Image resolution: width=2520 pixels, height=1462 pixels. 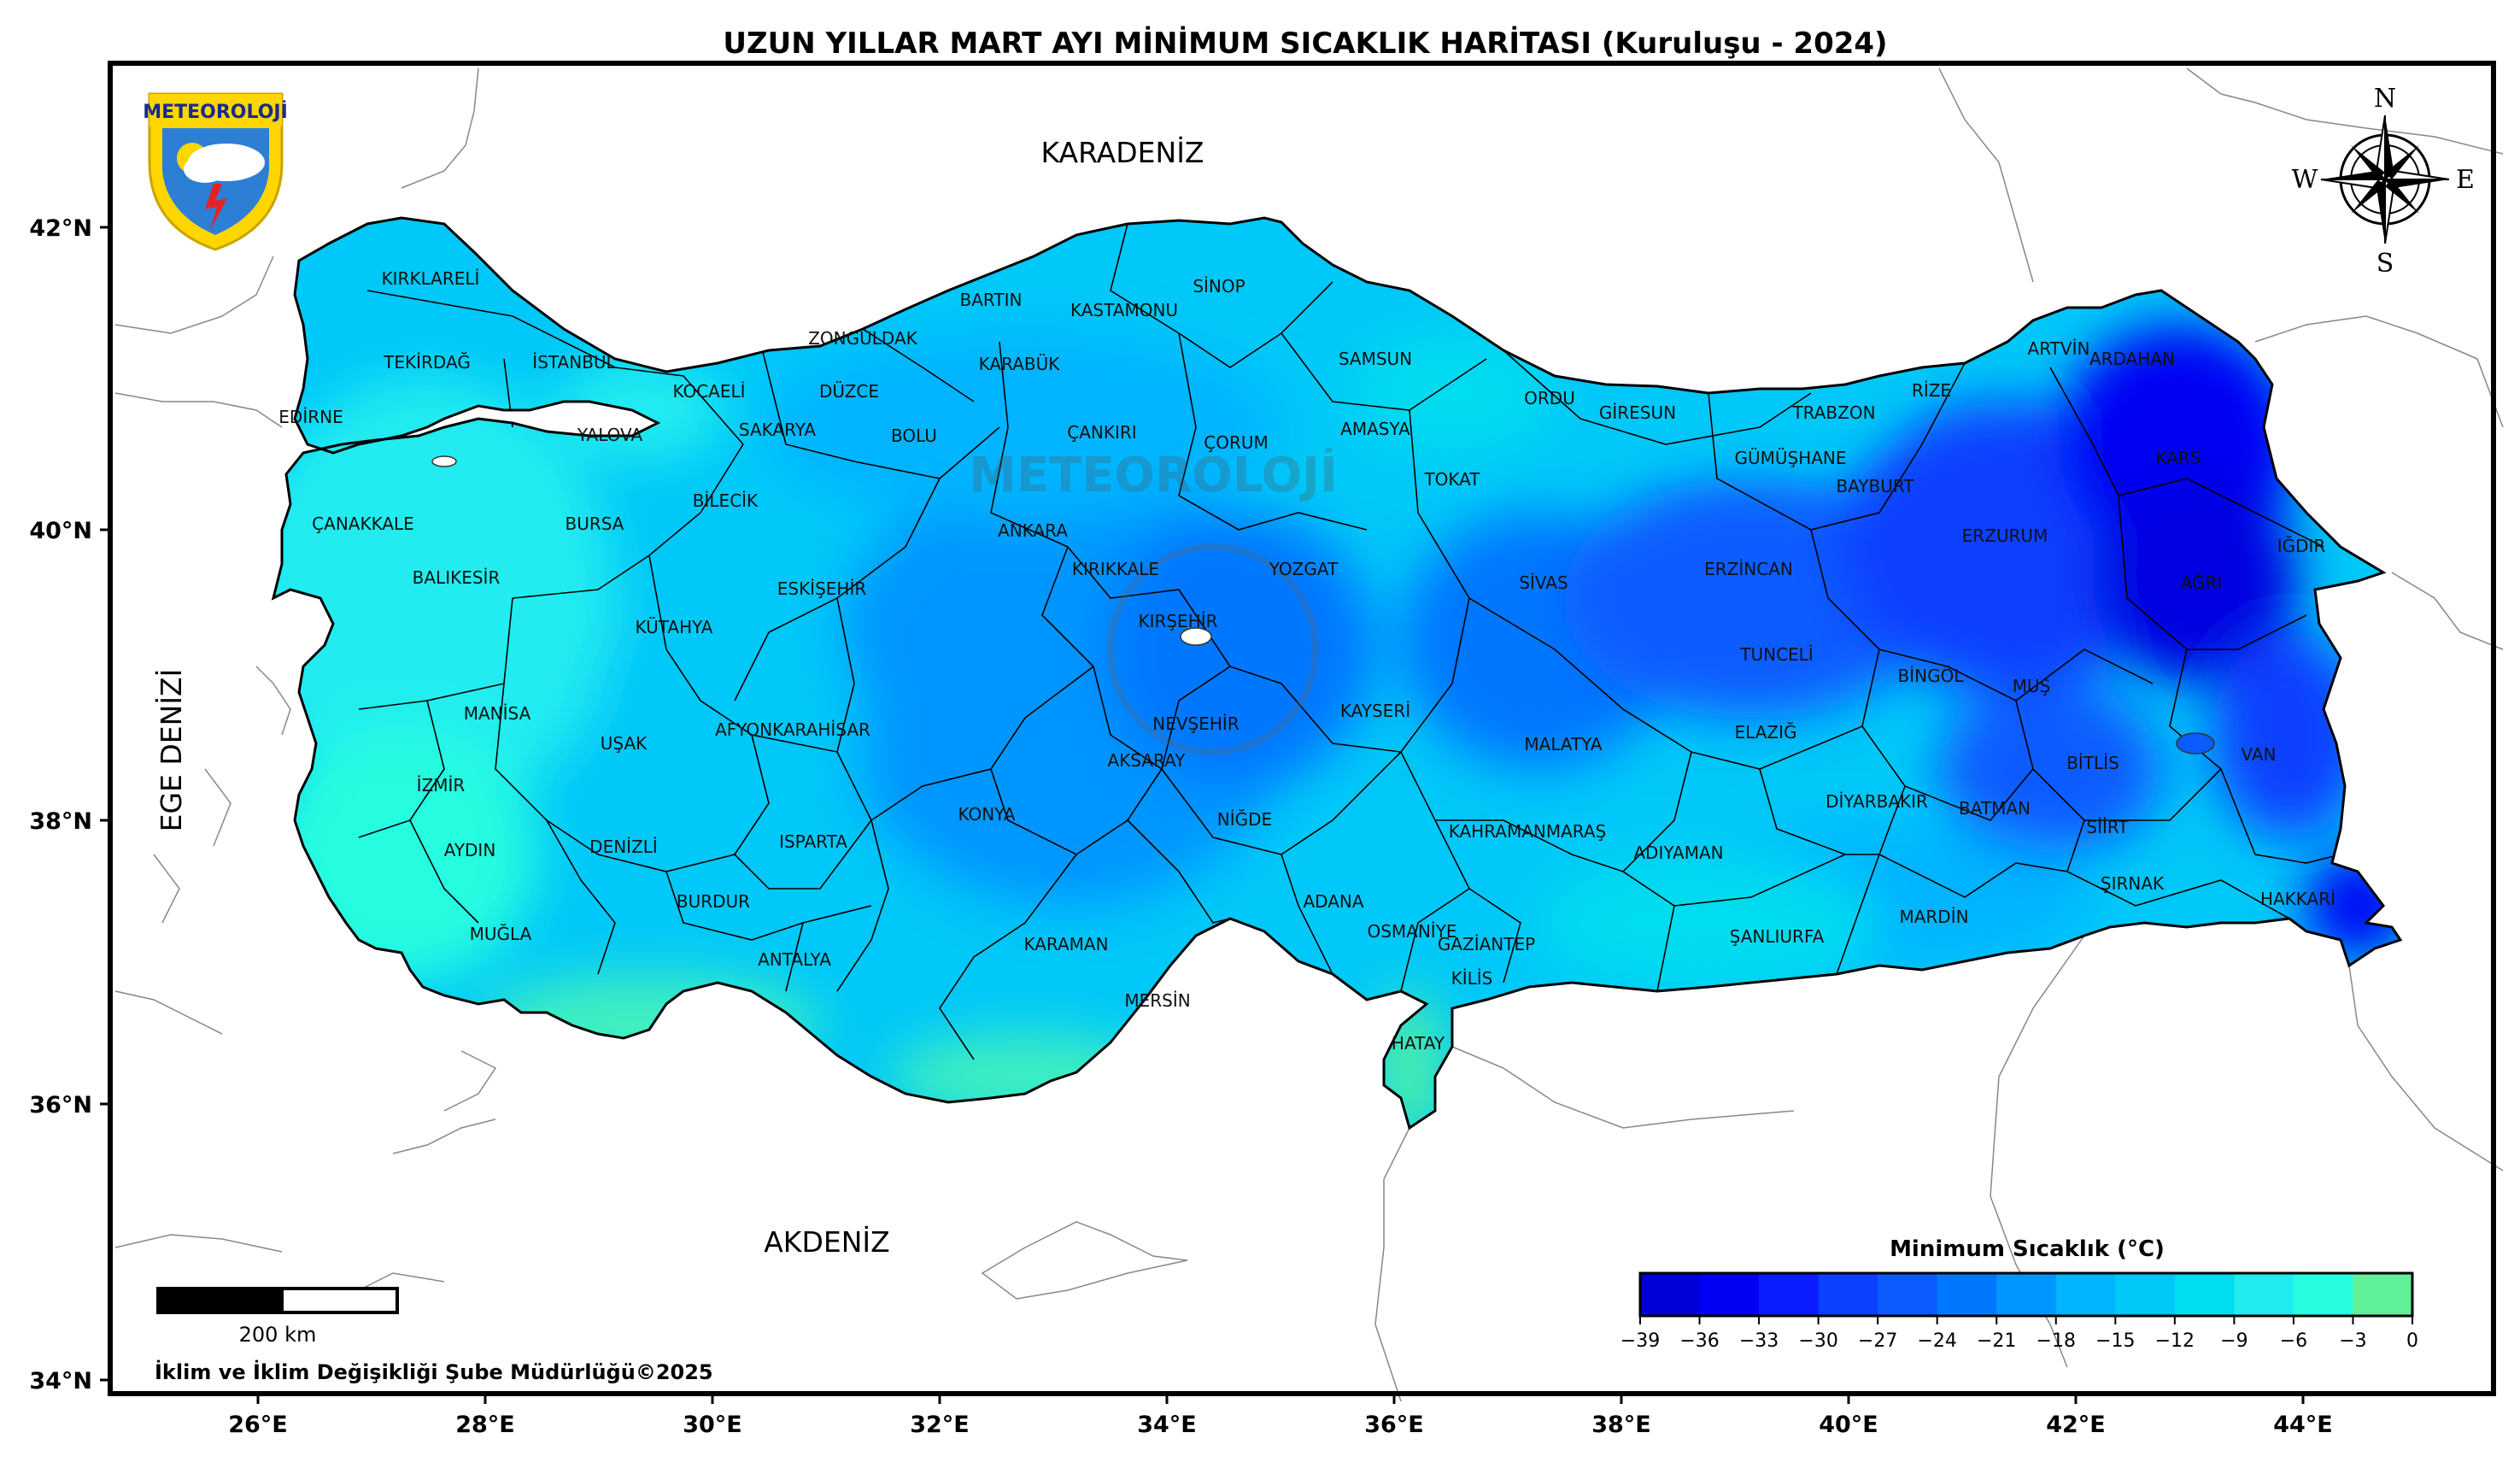 I want to click on province-label: NEVŞEHİR, so click(x=1195, y=723).